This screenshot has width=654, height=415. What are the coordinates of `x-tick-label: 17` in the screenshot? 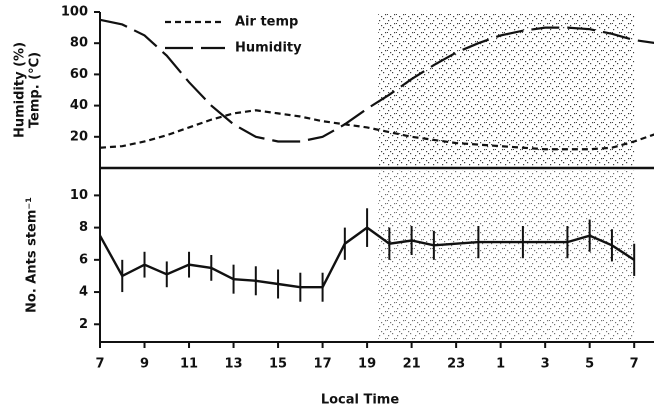 It's located at (323, 364).